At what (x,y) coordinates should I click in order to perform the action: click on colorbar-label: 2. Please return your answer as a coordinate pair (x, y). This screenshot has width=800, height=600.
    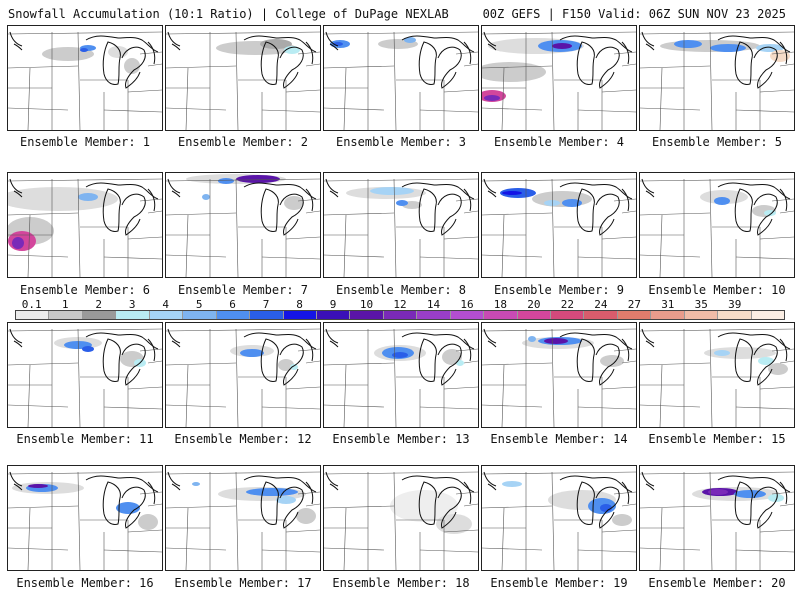
    Looking at the image, I should click on (98, 304).